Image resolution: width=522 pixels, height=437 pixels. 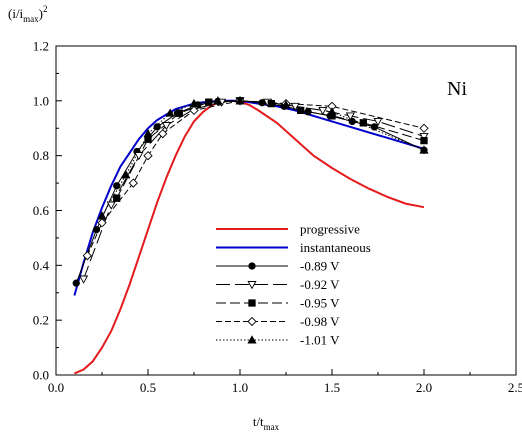 I want to click on x-tick-label: 2.5, so click(x=515, y=387).